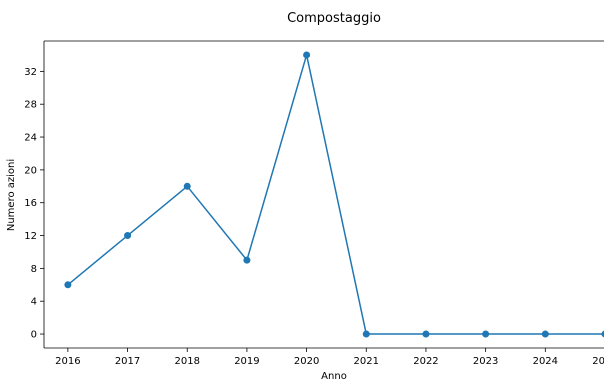  I want to click on y-axis-label: Numero azioni, so click(11, 195).